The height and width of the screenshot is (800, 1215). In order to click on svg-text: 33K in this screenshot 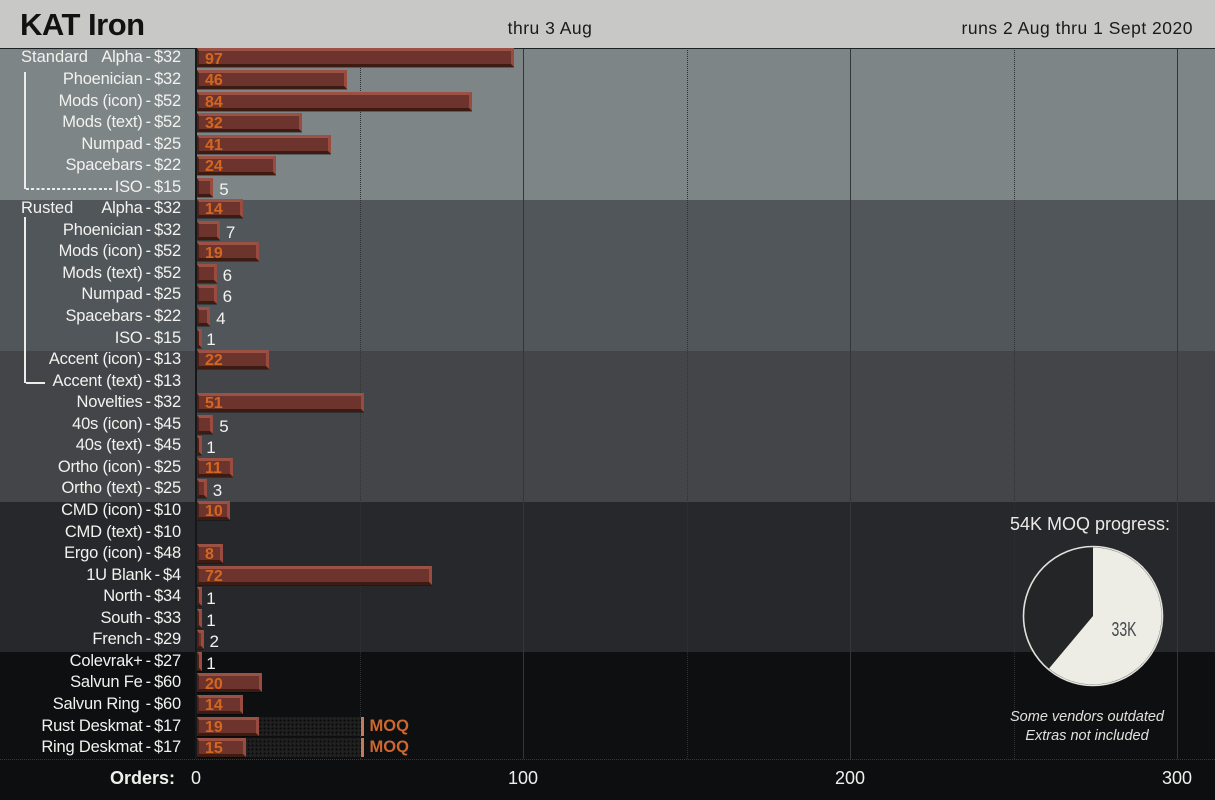, I will do `click(1124, 630)`.